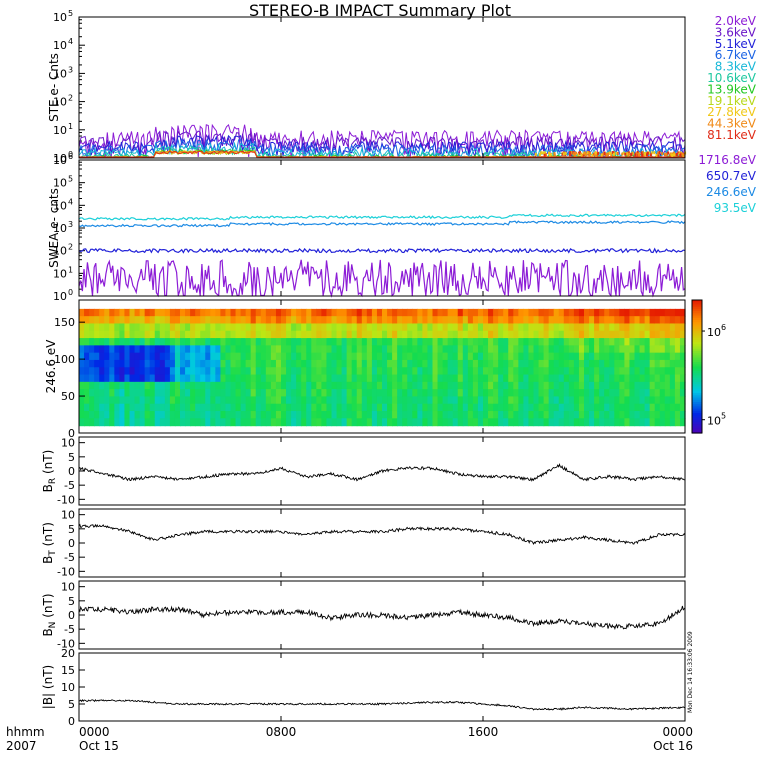  Describe the element at coordinates (71, 543) in the screenshot. I see `bt-ytick-label-2: 0` at that location.